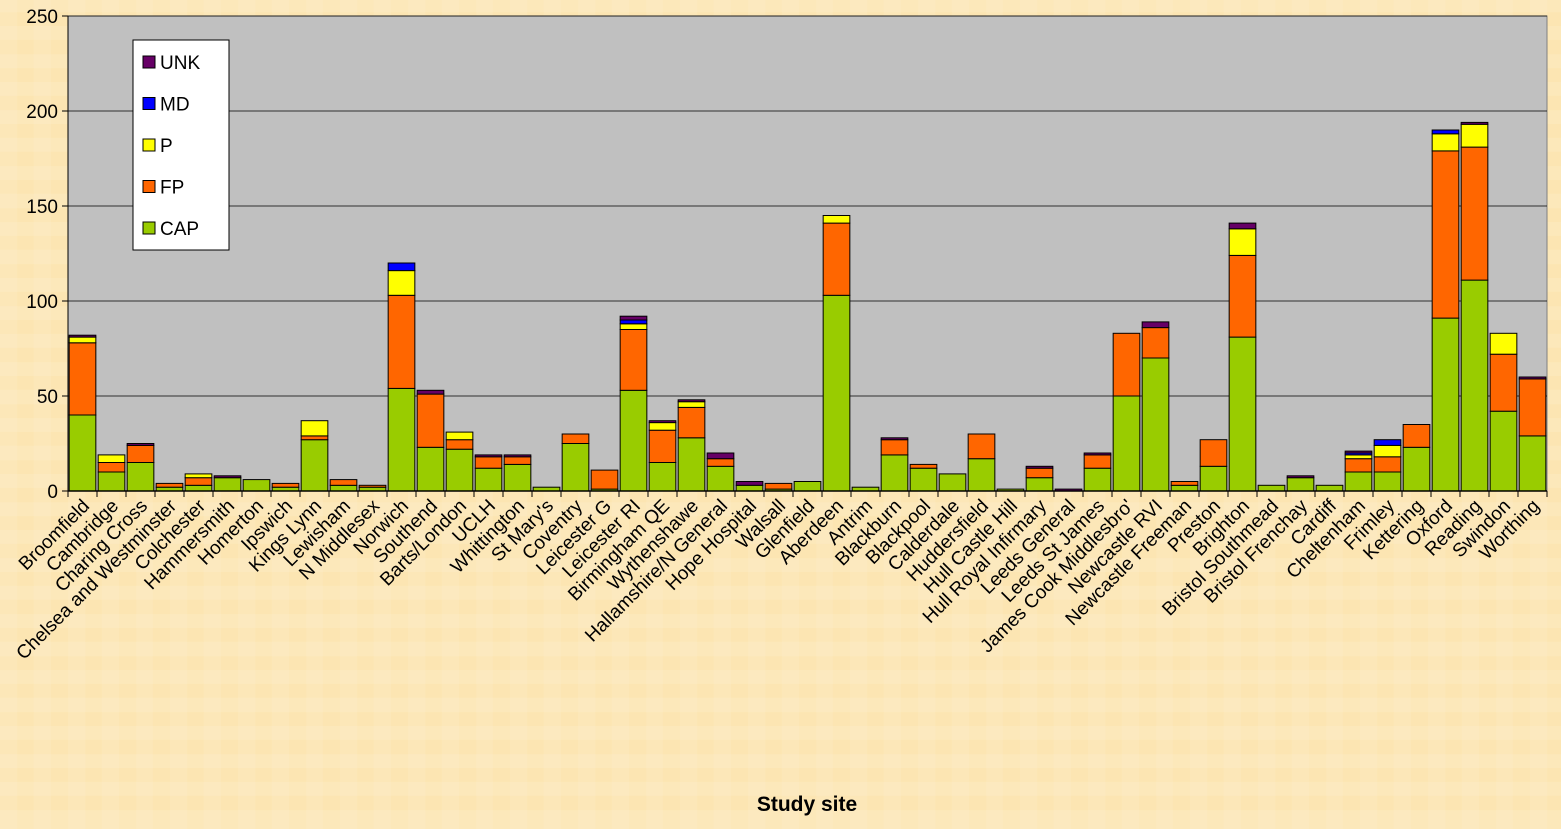  Describe the element at coordinates (180, 63) in the screenshot. I see `legend-label-unk: UNK` at that location.